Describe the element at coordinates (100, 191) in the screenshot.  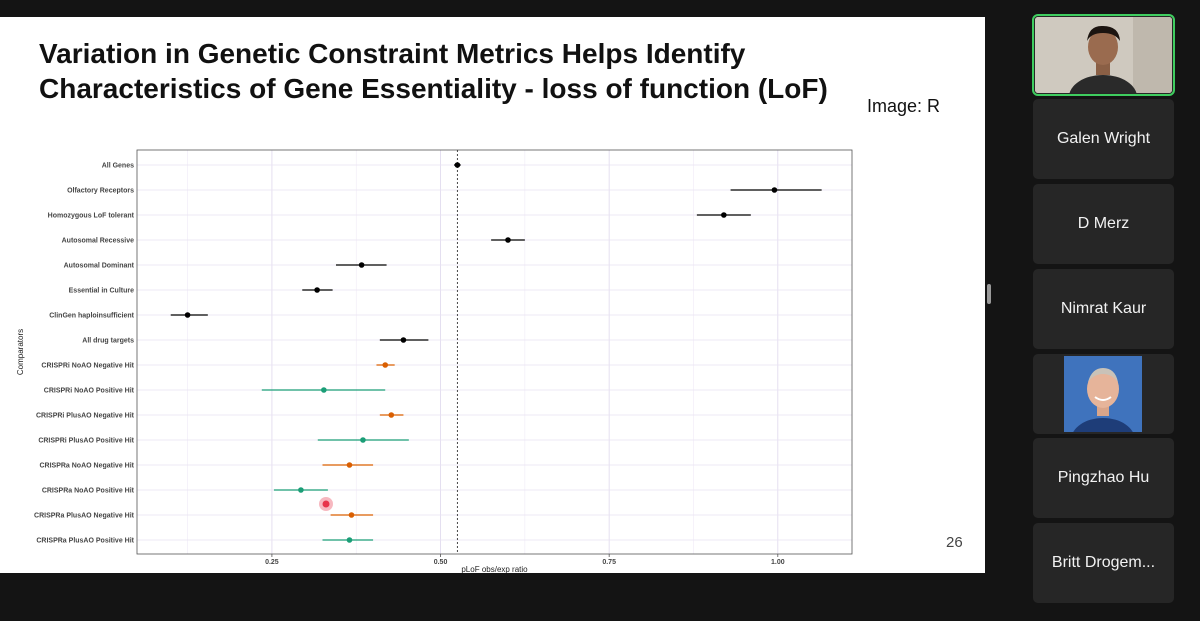
I see `y-tick-label: Olfactory Receptors` at that location.